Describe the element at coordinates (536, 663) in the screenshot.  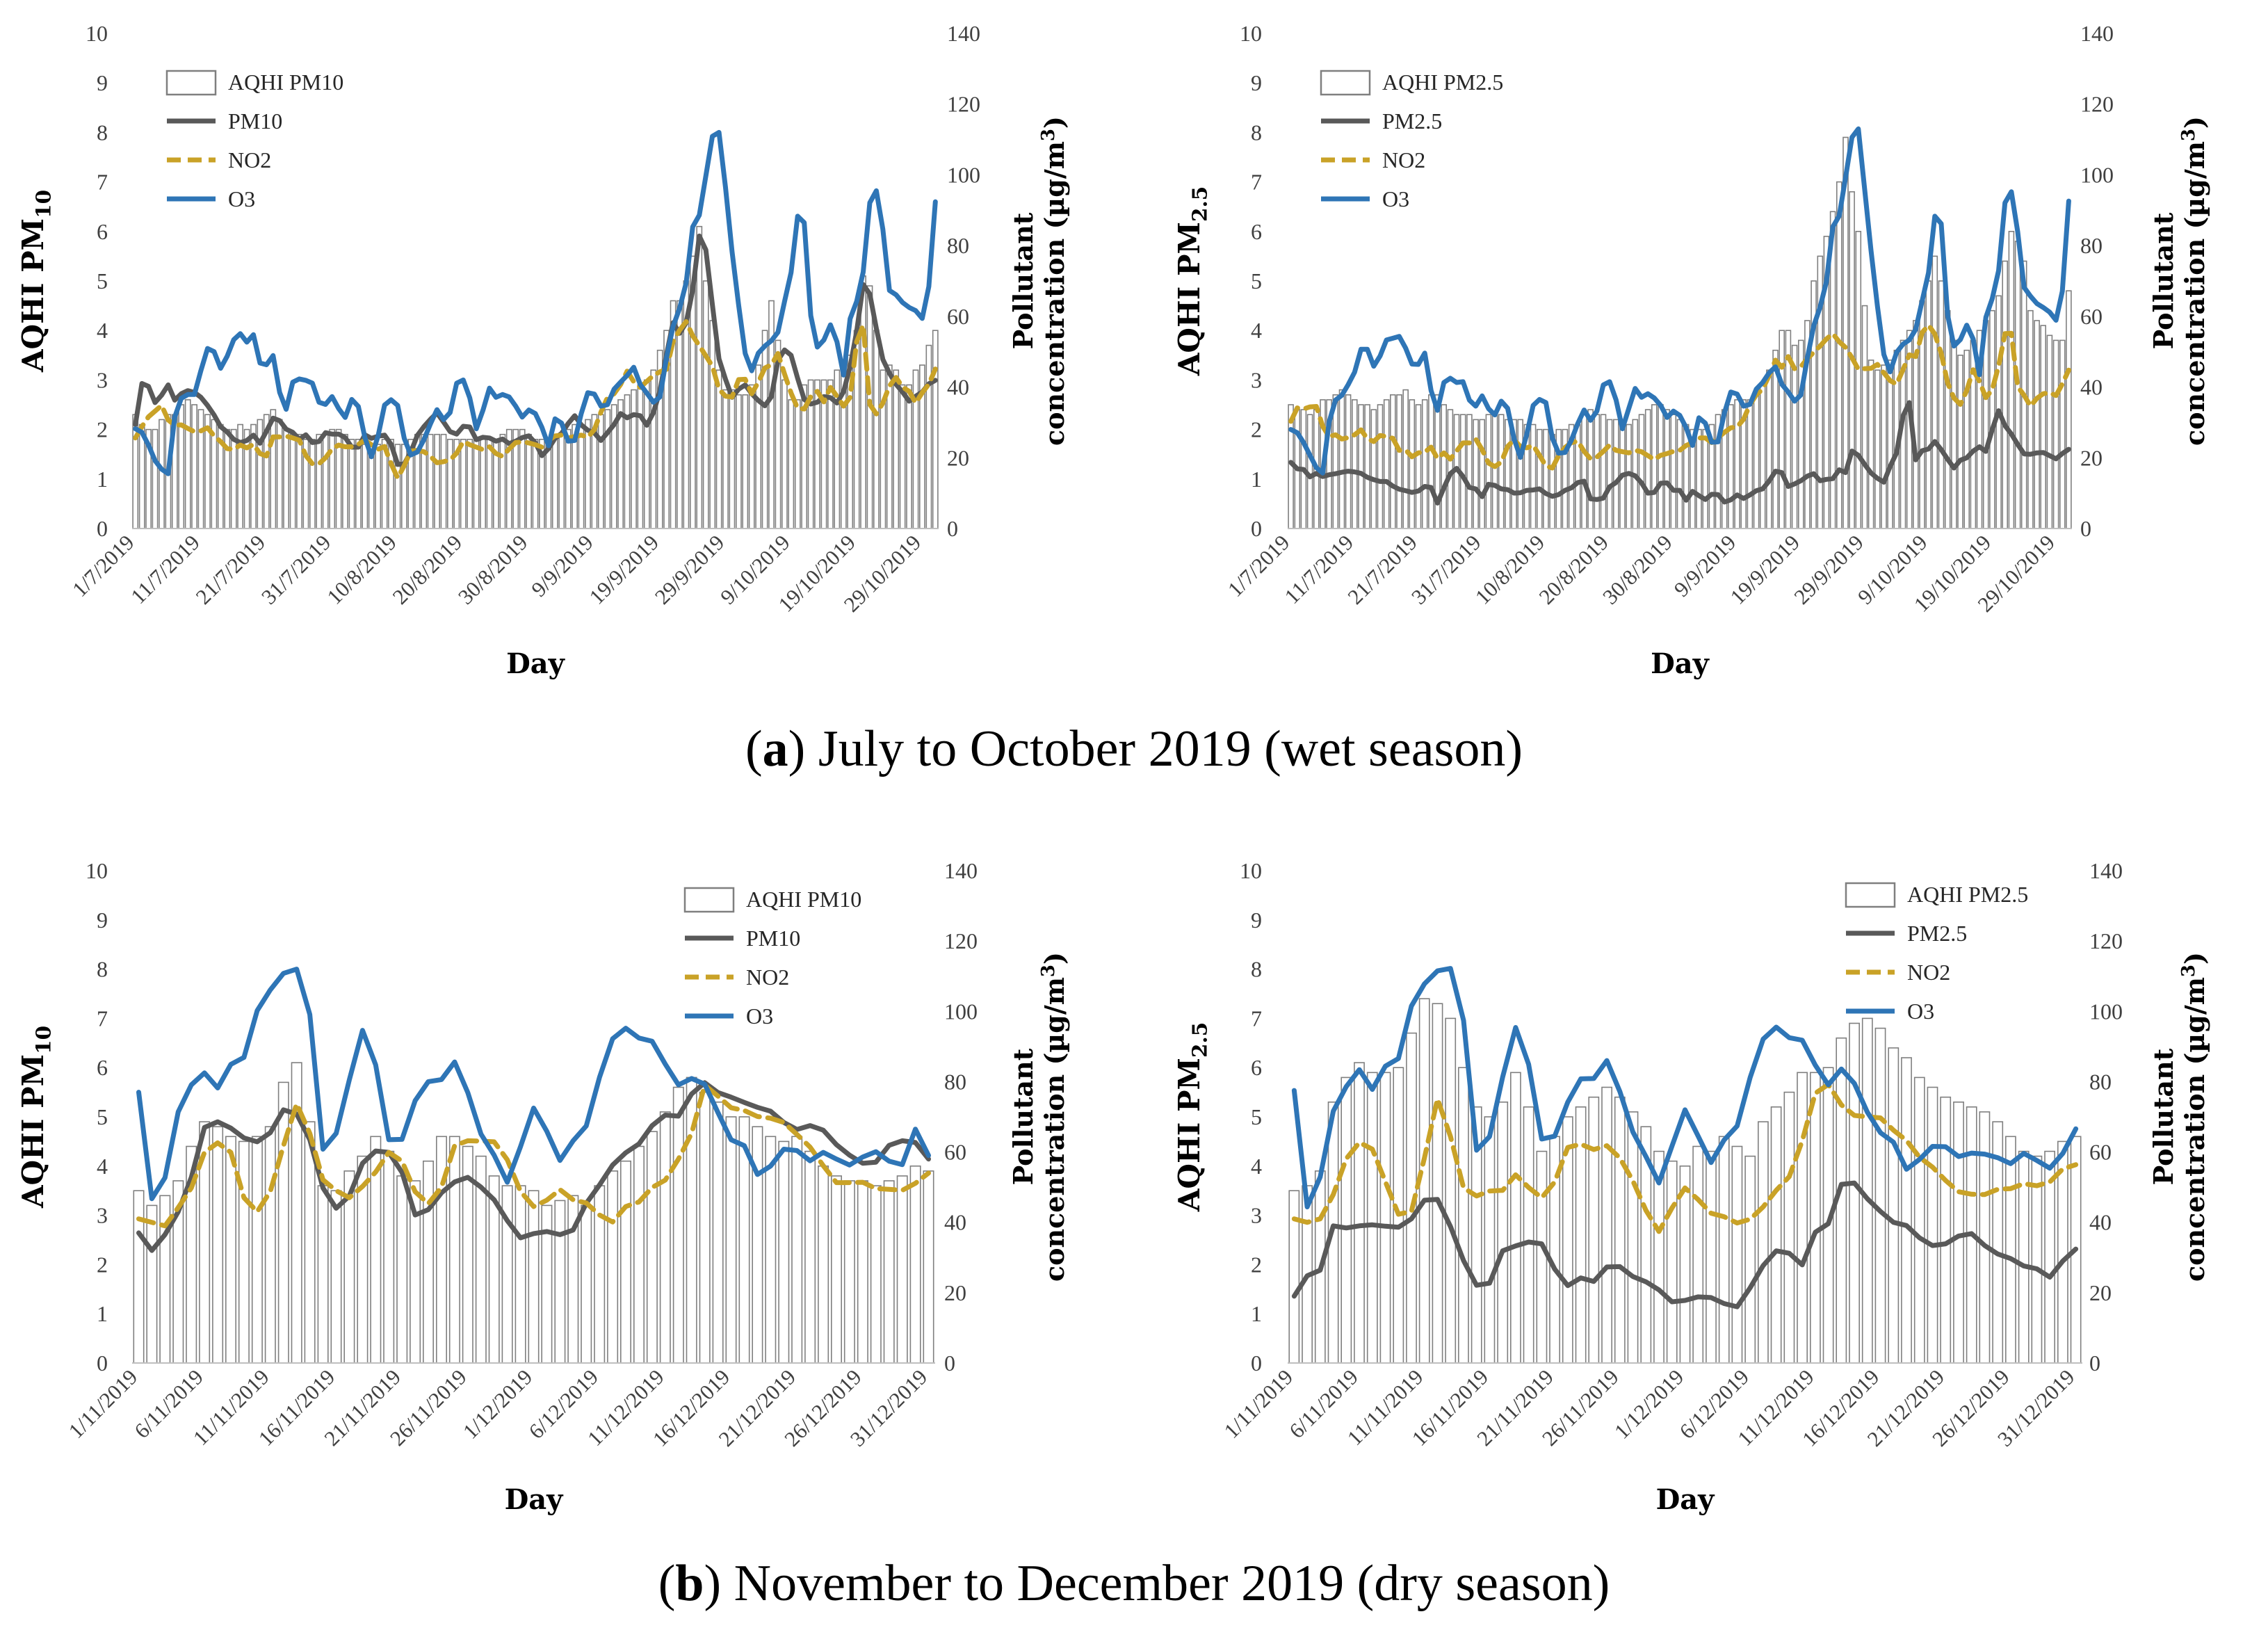
I see `x-axis-title: Day` at that location.